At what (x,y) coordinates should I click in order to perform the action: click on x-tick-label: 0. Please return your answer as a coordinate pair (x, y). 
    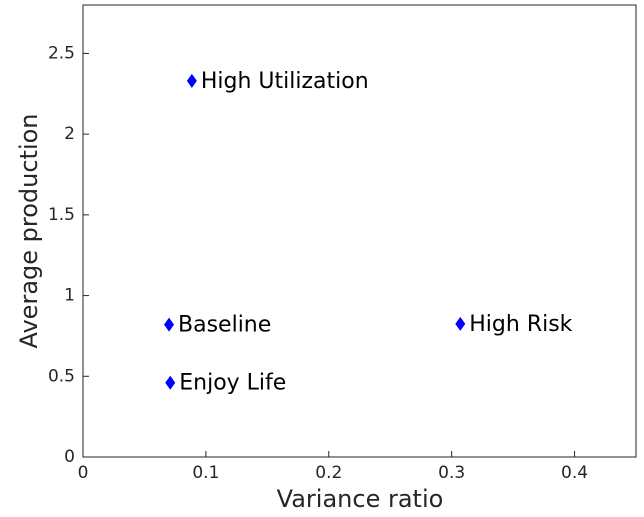
    Looking at the image, I should click on (83, 473).